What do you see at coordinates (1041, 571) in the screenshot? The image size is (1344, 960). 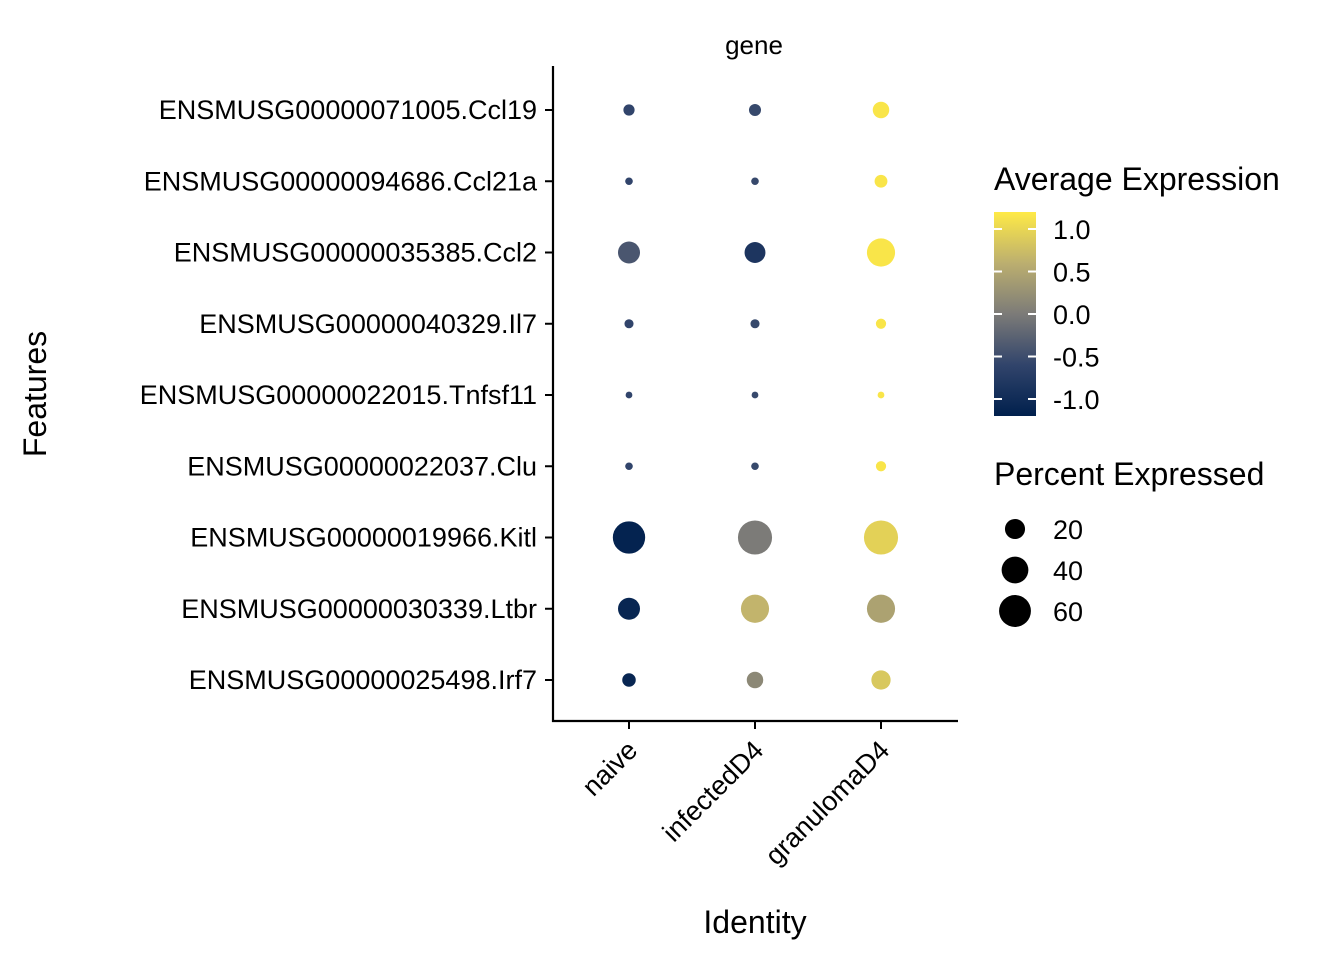 I see `size-legend-items: 20 40 60` at bounding box center [1041, 571].